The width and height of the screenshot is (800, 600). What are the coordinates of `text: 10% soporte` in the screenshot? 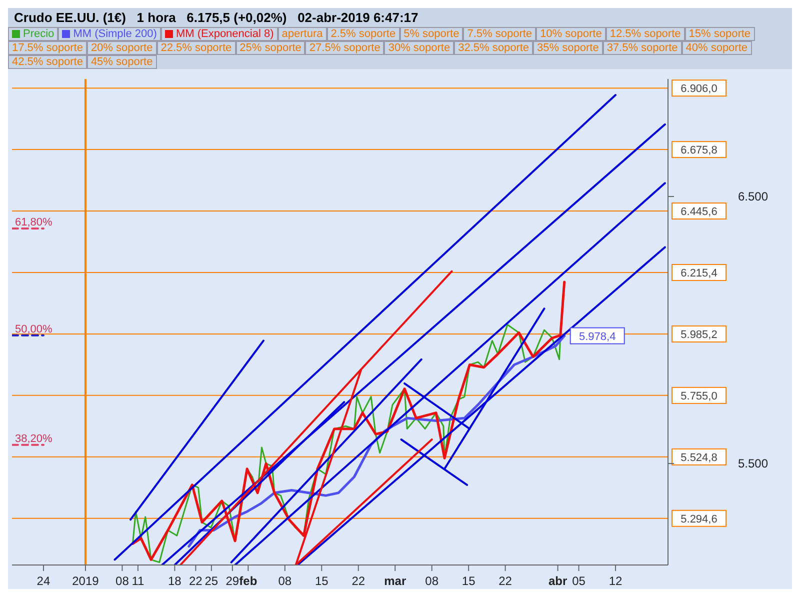 It's located at (571, 34).